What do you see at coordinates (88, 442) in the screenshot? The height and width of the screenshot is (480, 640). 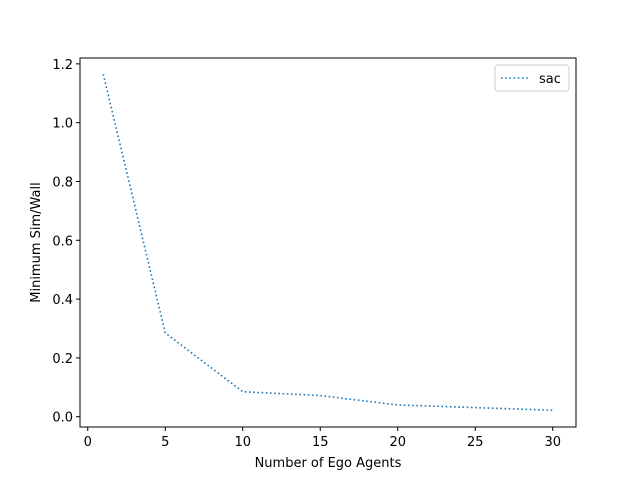 I see `x-tick-label: 0` at bounding box center [88, 442].